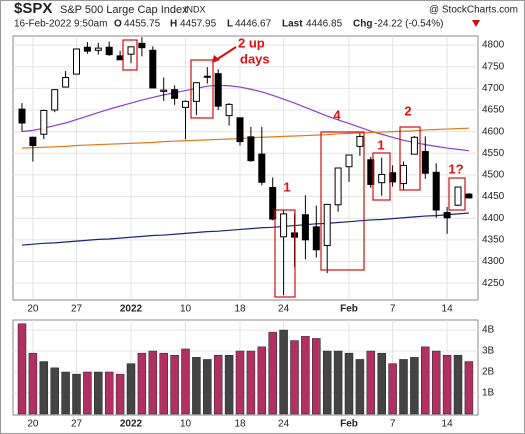 The height and width of the screenshot is (434, 525). What do you see at coordinates (324, 24) in the screenshot?
I see `quote-value: 4446.85` at bounding box center [324, 24].